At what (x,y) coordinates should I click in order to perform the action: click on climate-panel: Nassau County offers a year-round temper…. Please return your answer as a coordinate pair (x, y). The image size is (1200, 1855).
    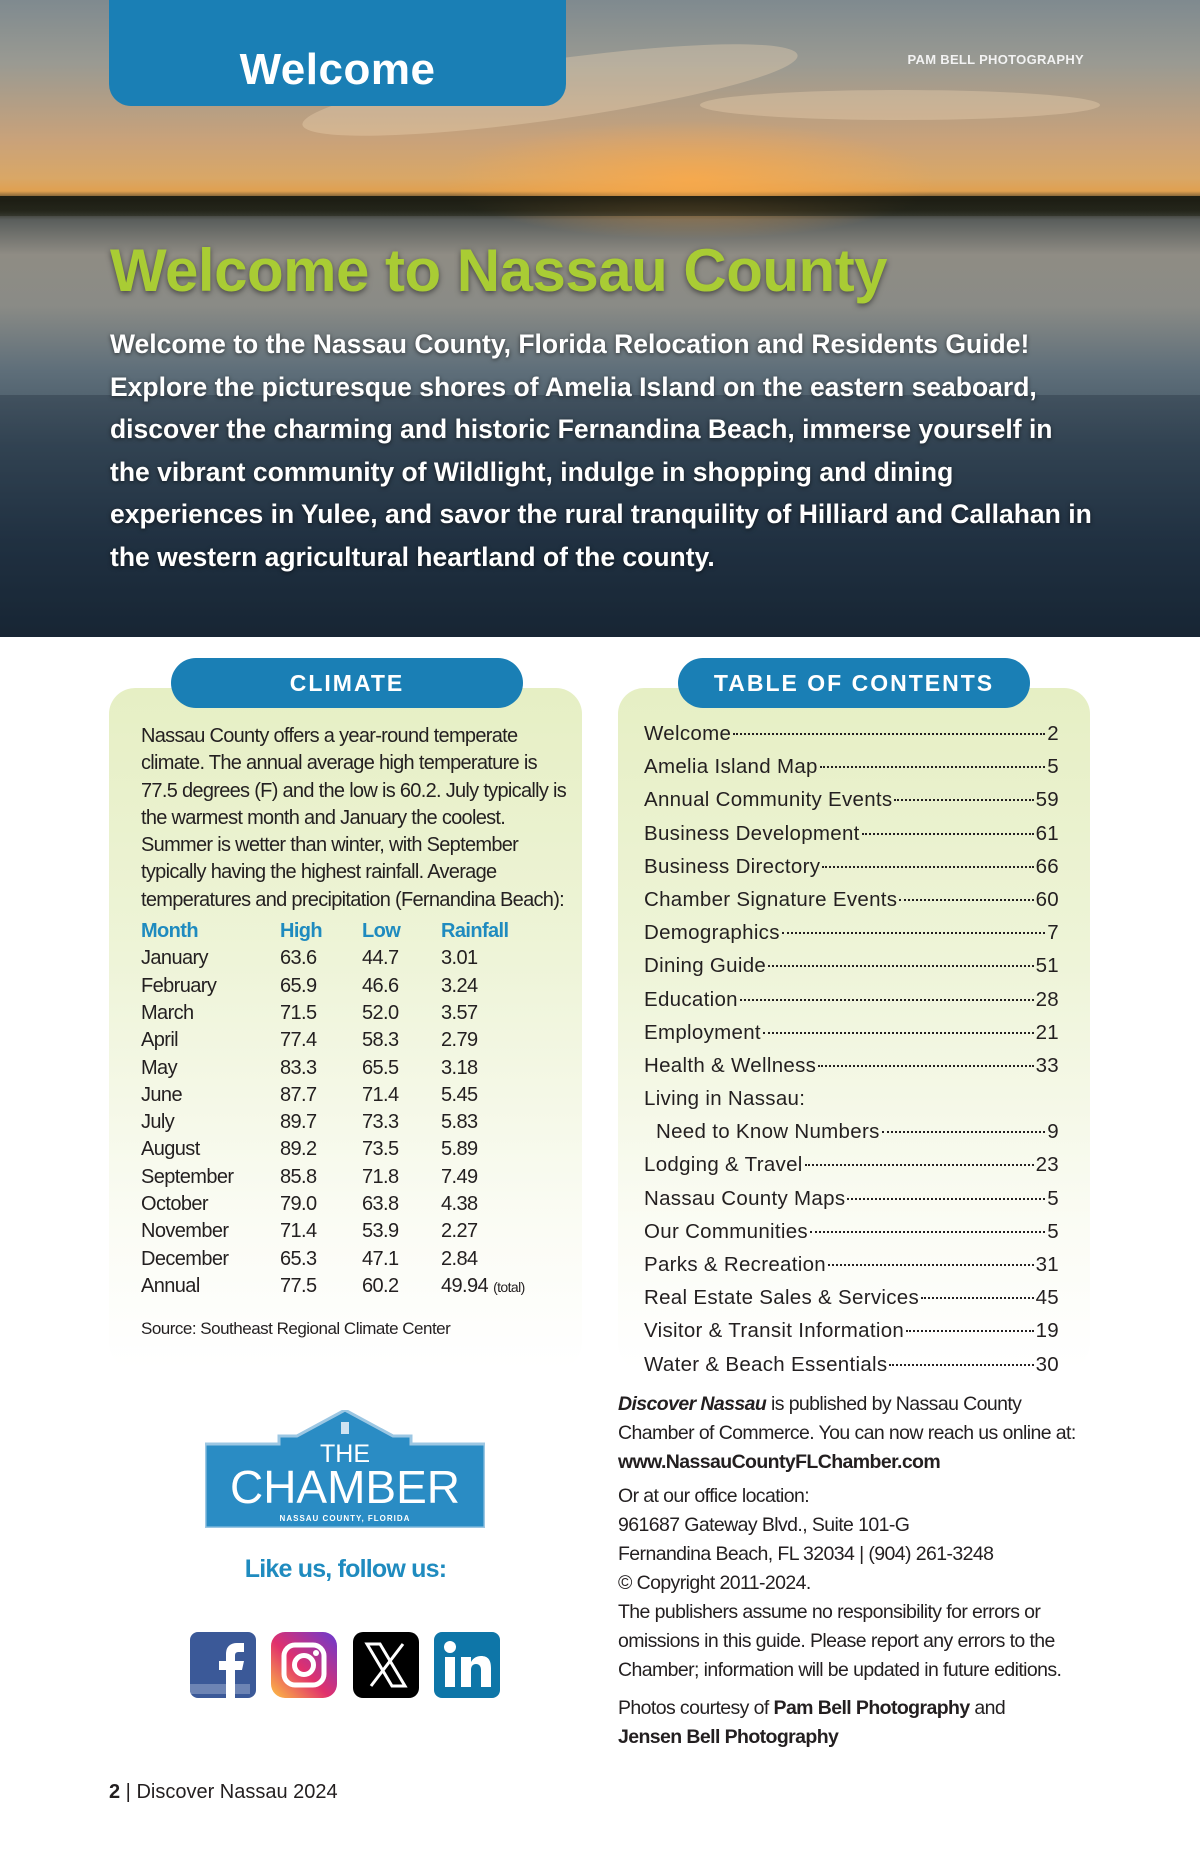
    Looking at the image, I should click on (345, 1029).